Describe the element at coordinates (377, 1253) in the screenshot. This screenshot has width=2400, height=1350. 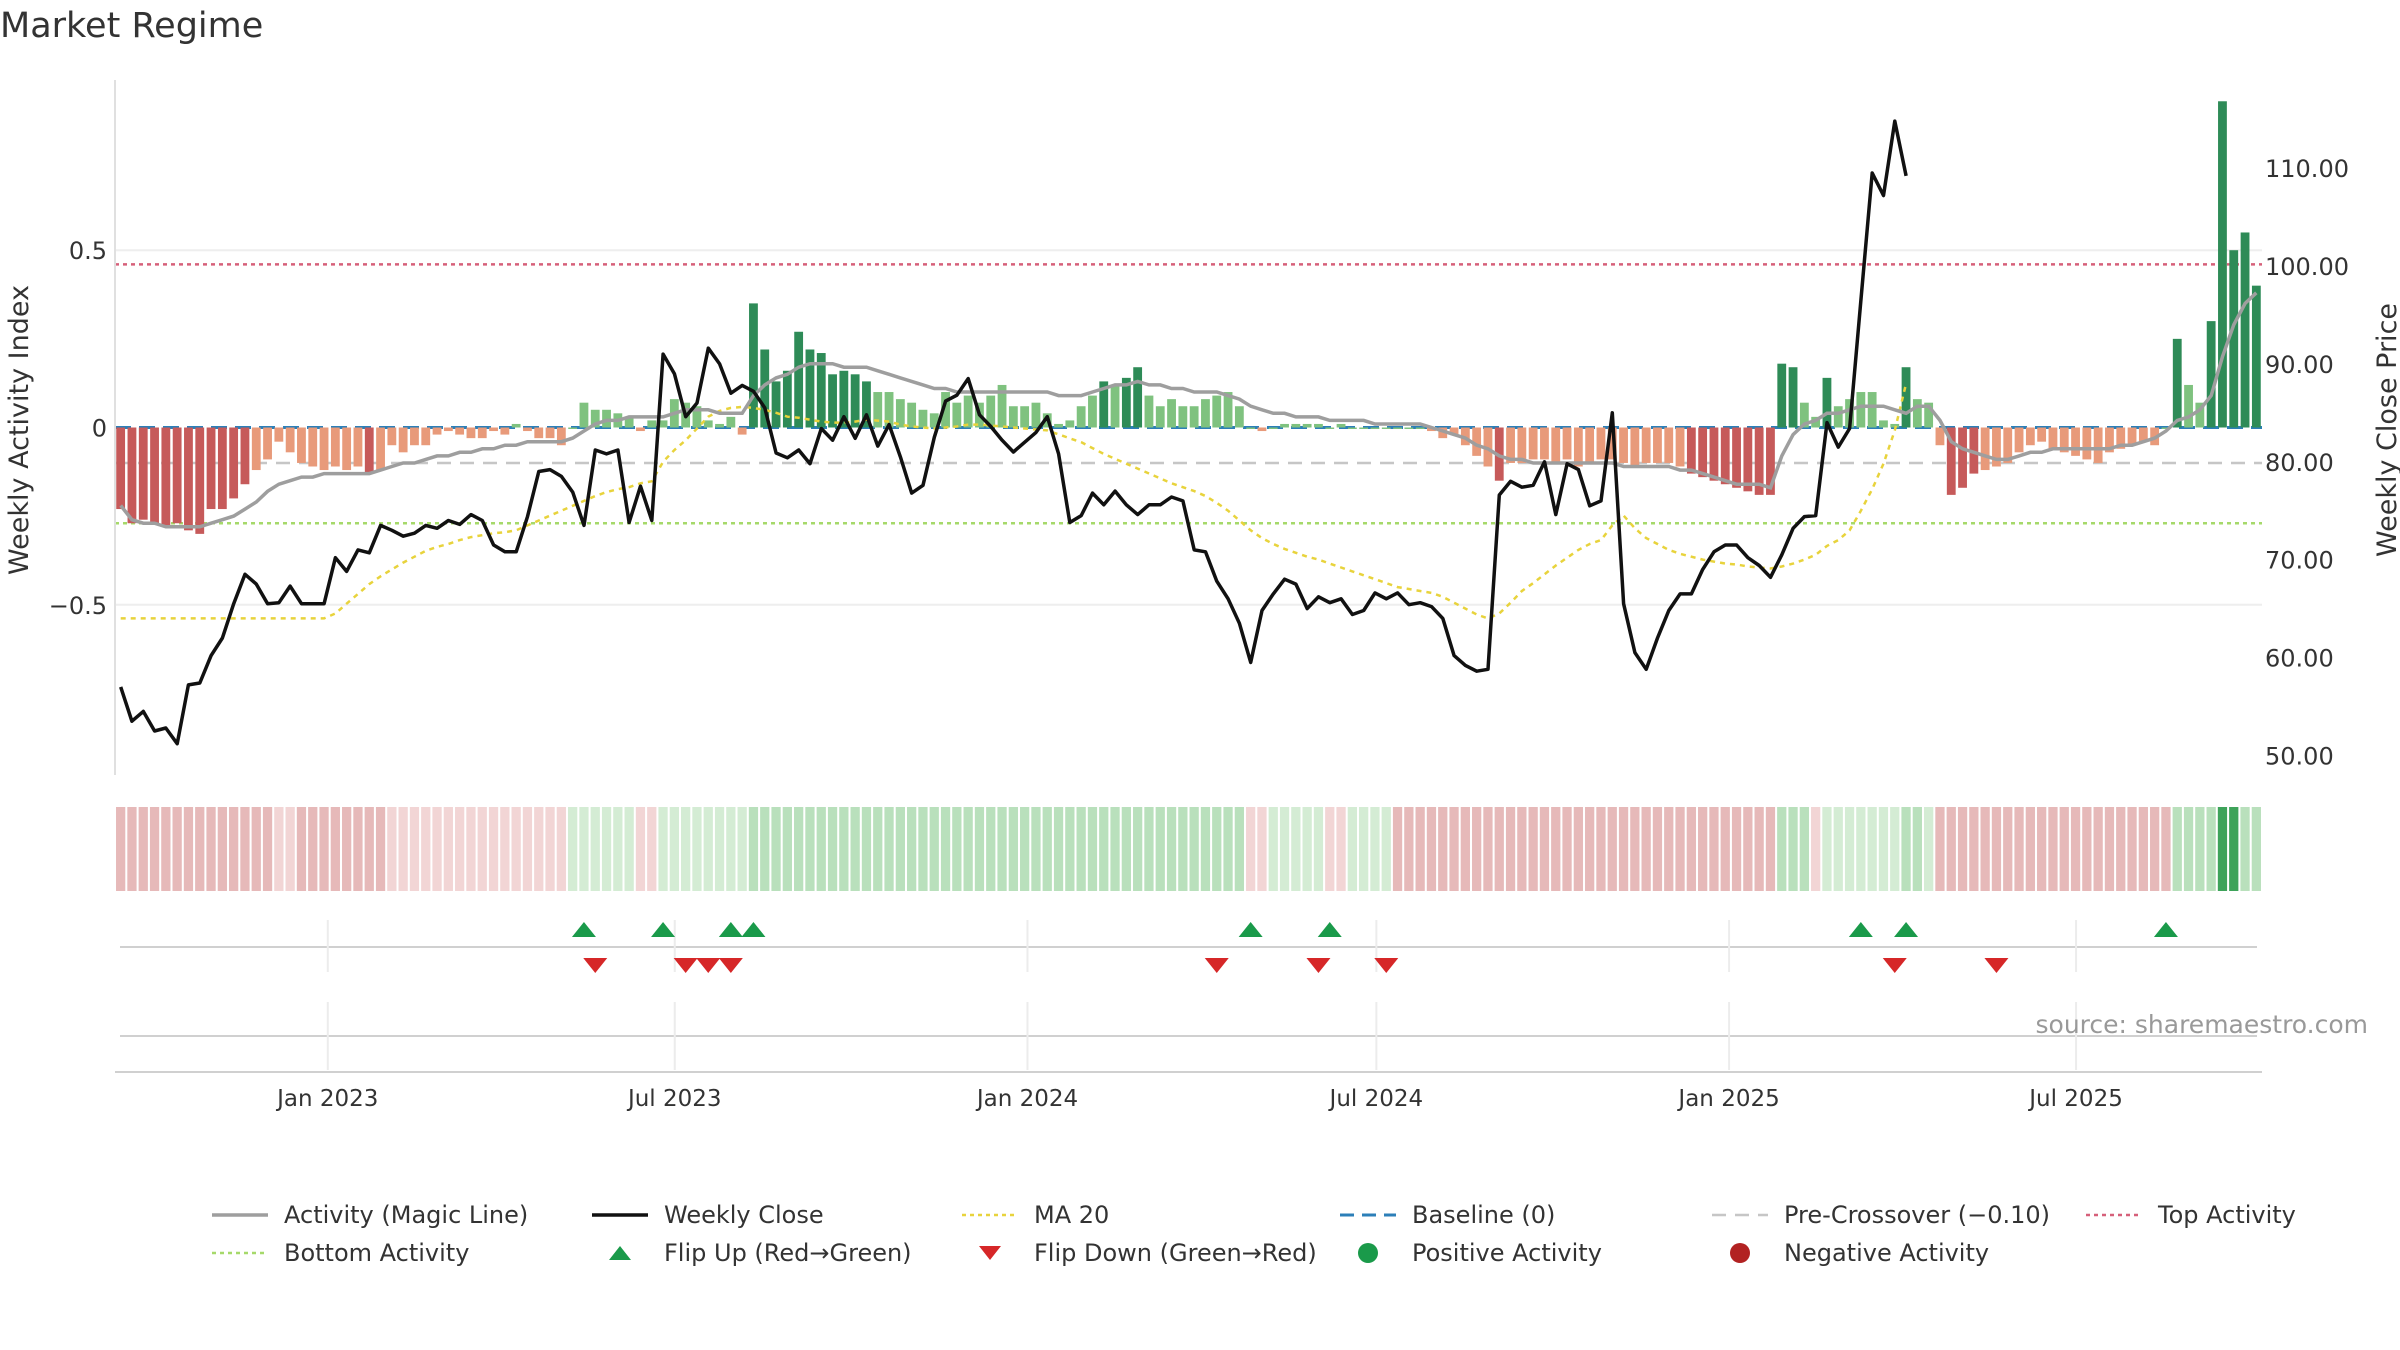
I see `legend-label: Bottom Activity` at that location.